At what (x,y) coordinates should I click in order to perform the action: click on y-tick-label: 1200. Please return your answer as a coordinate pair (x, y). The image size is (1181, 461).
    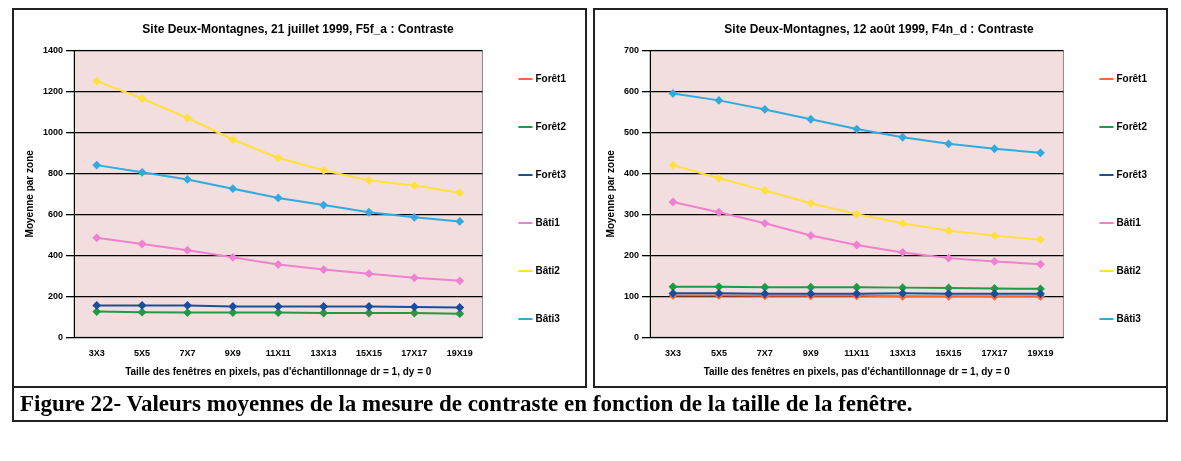
    Looking at the image, I should click on (53, 90).